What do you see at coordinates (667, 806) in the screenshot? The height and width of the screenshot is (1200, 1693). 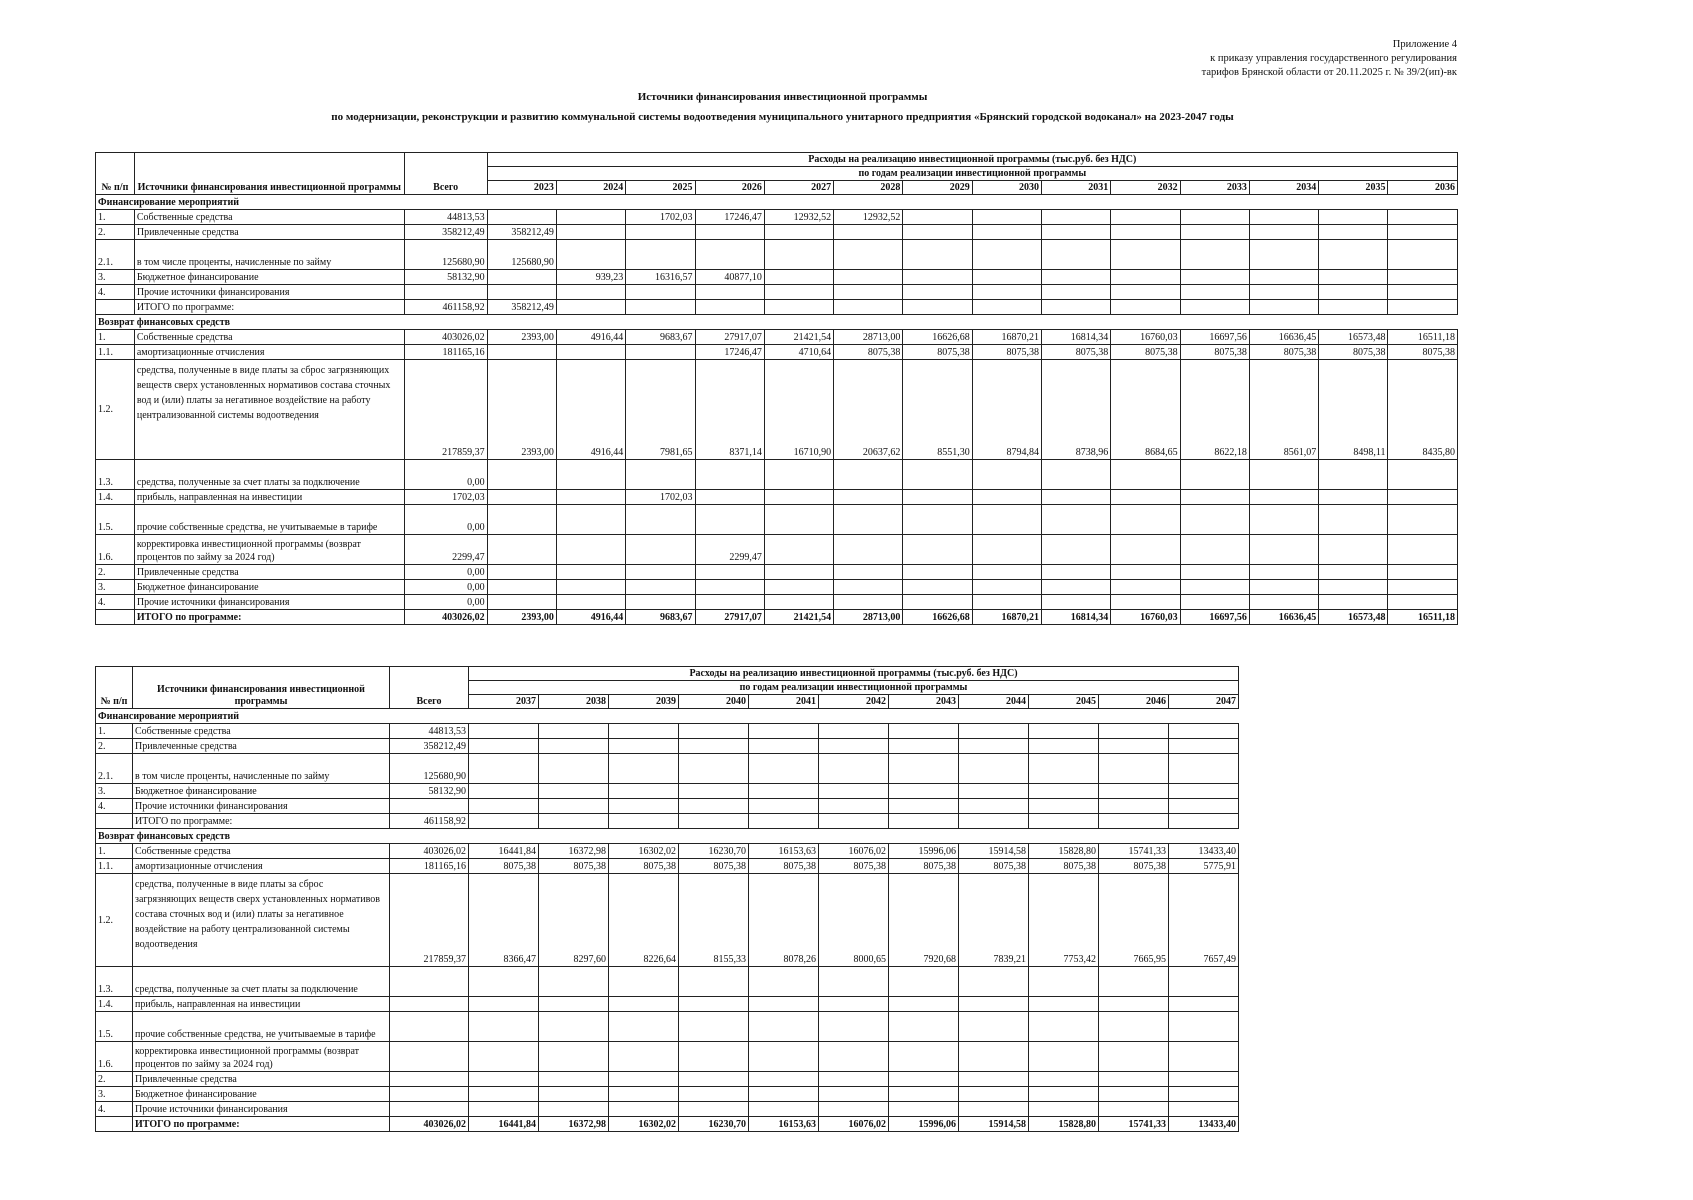 I see `table-row: 4. Прочие источники финансирования` at bounding box center [667, 806].